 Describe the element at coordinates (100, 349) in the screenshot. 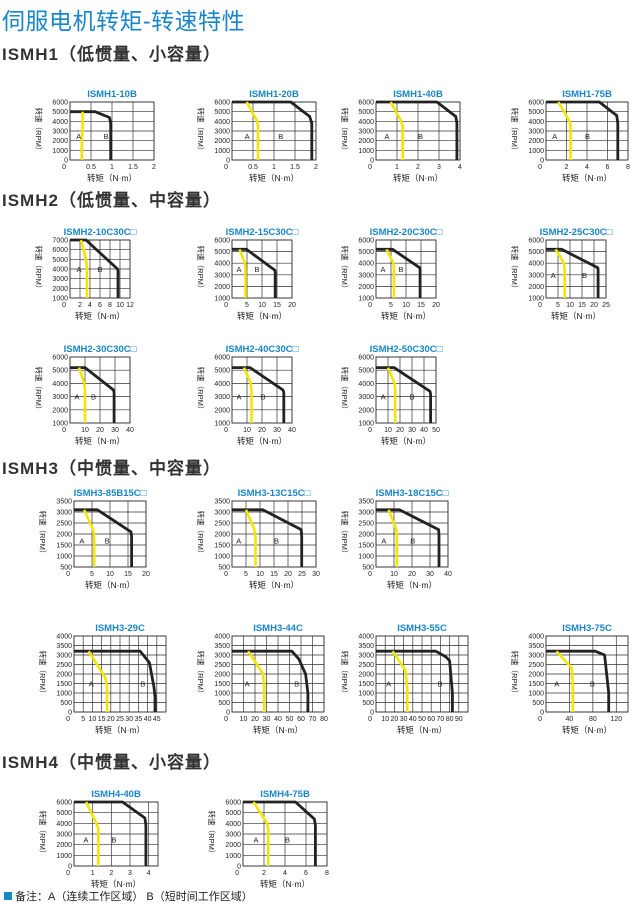

I see `chart-title: ISMH2-30C30C□` at that location.